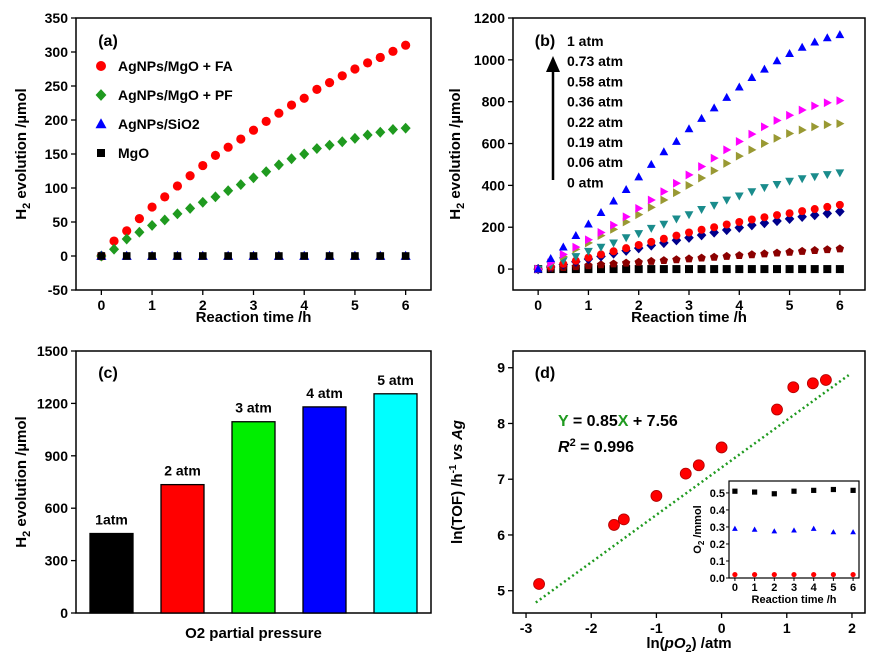 Image resolution: width=872 pixels, height=655 pixels. Describe the element at coordinates (27, 534) in the screenshot. I see `y-label-subscript: 2` at that location.